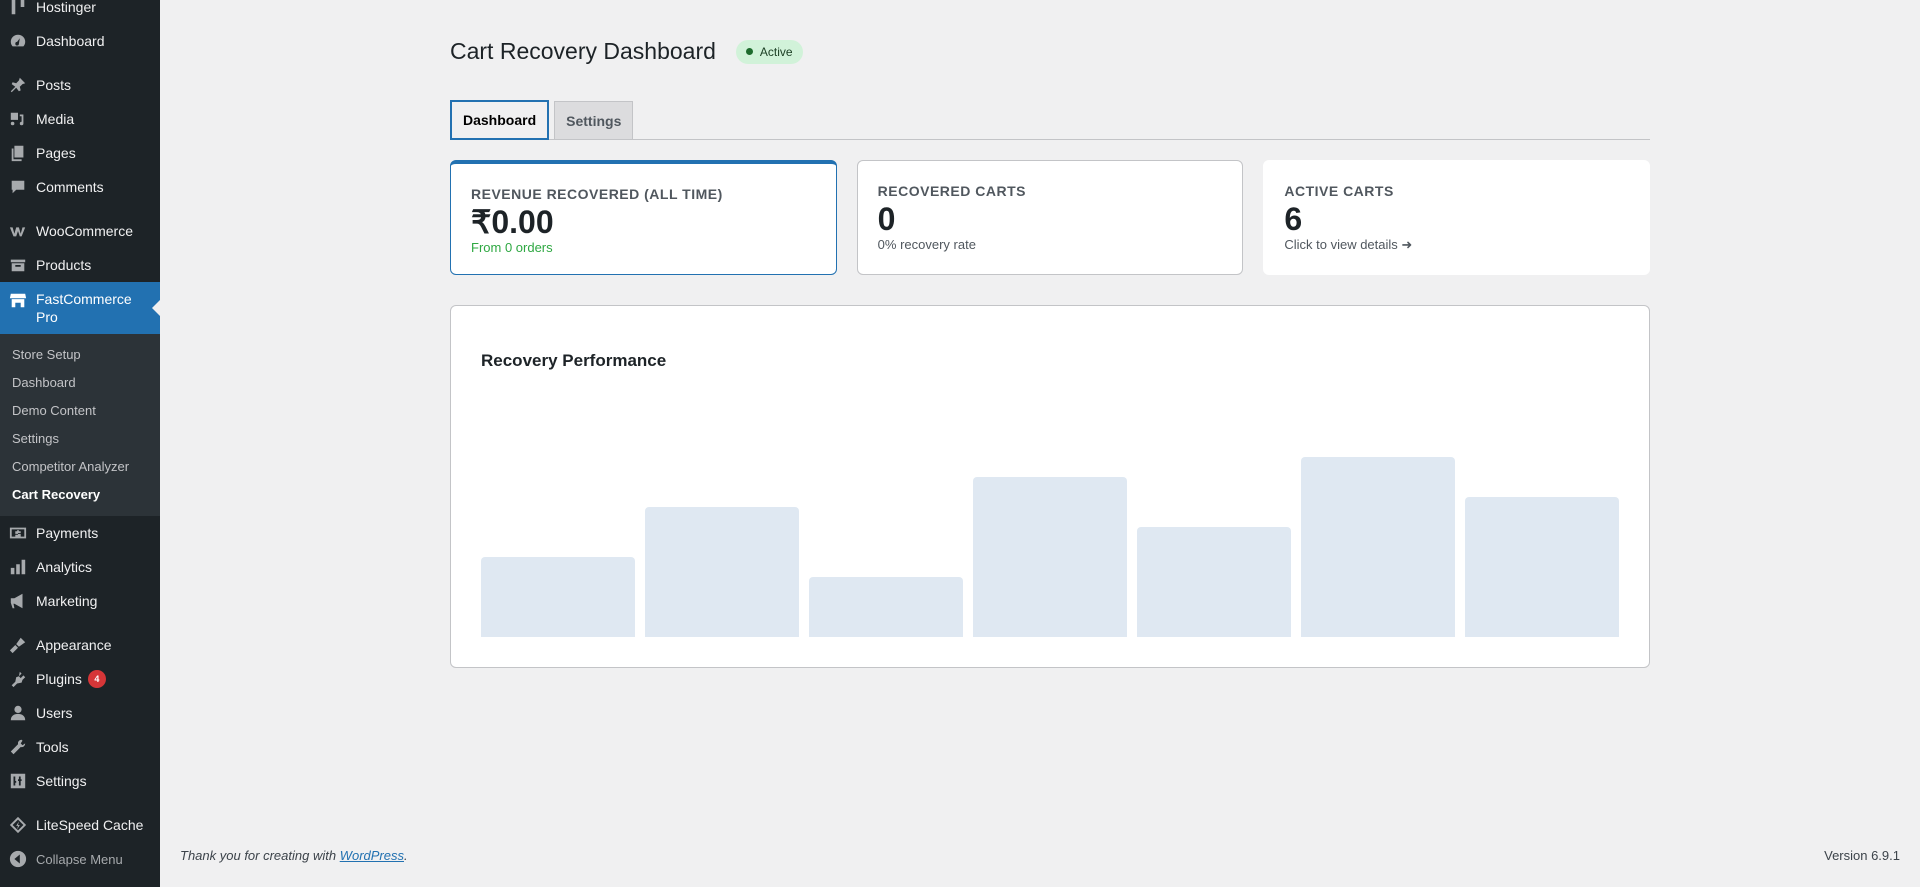  Describe the element at coordinates (18, 300) in the screenshot. I see `store-icon` at that location.